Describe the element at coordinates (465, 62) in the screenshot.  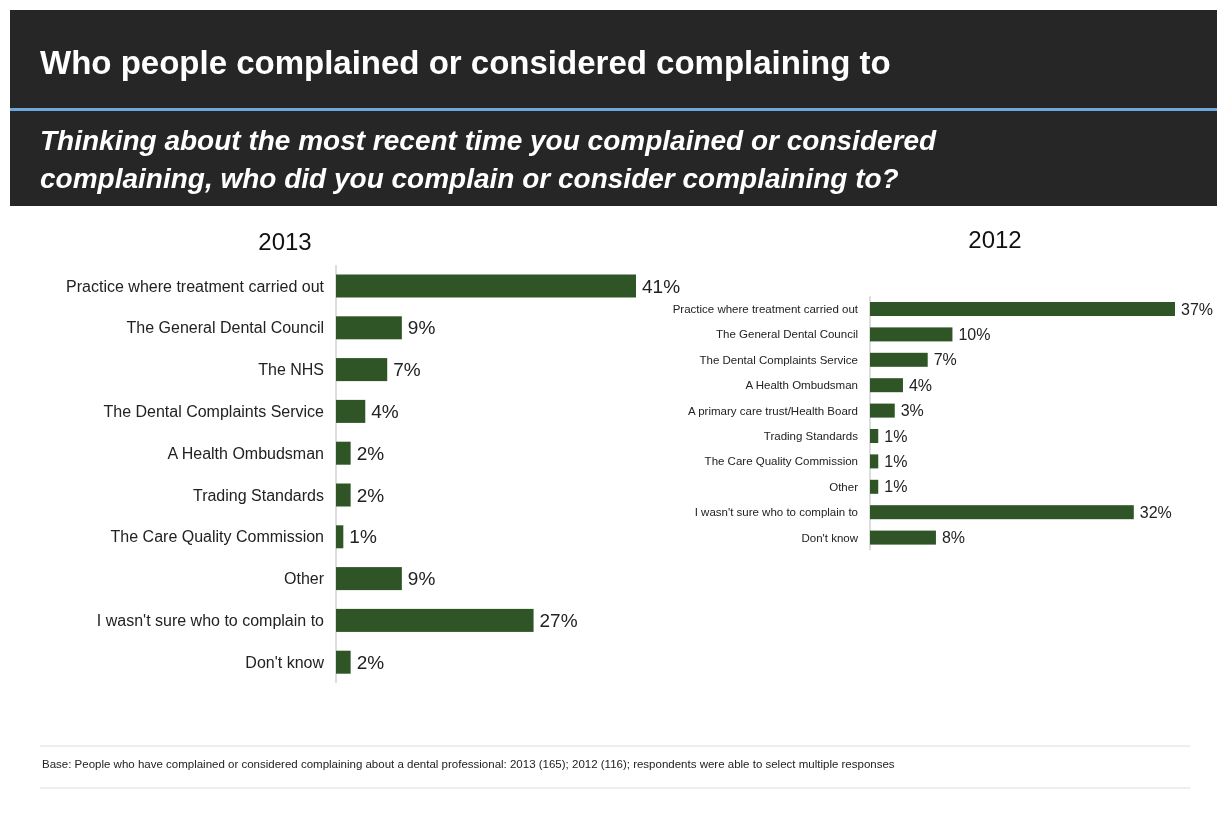
I see `text: Who people complained or considered complaining to` at that location.